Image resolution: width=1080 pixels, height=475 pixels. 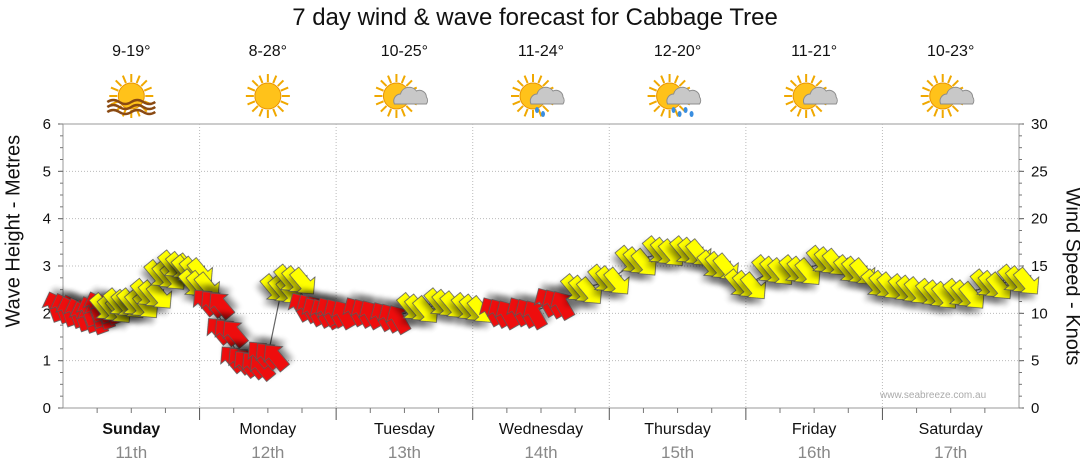 I want to click on date-label: 11th, so click(x=131, y=452).